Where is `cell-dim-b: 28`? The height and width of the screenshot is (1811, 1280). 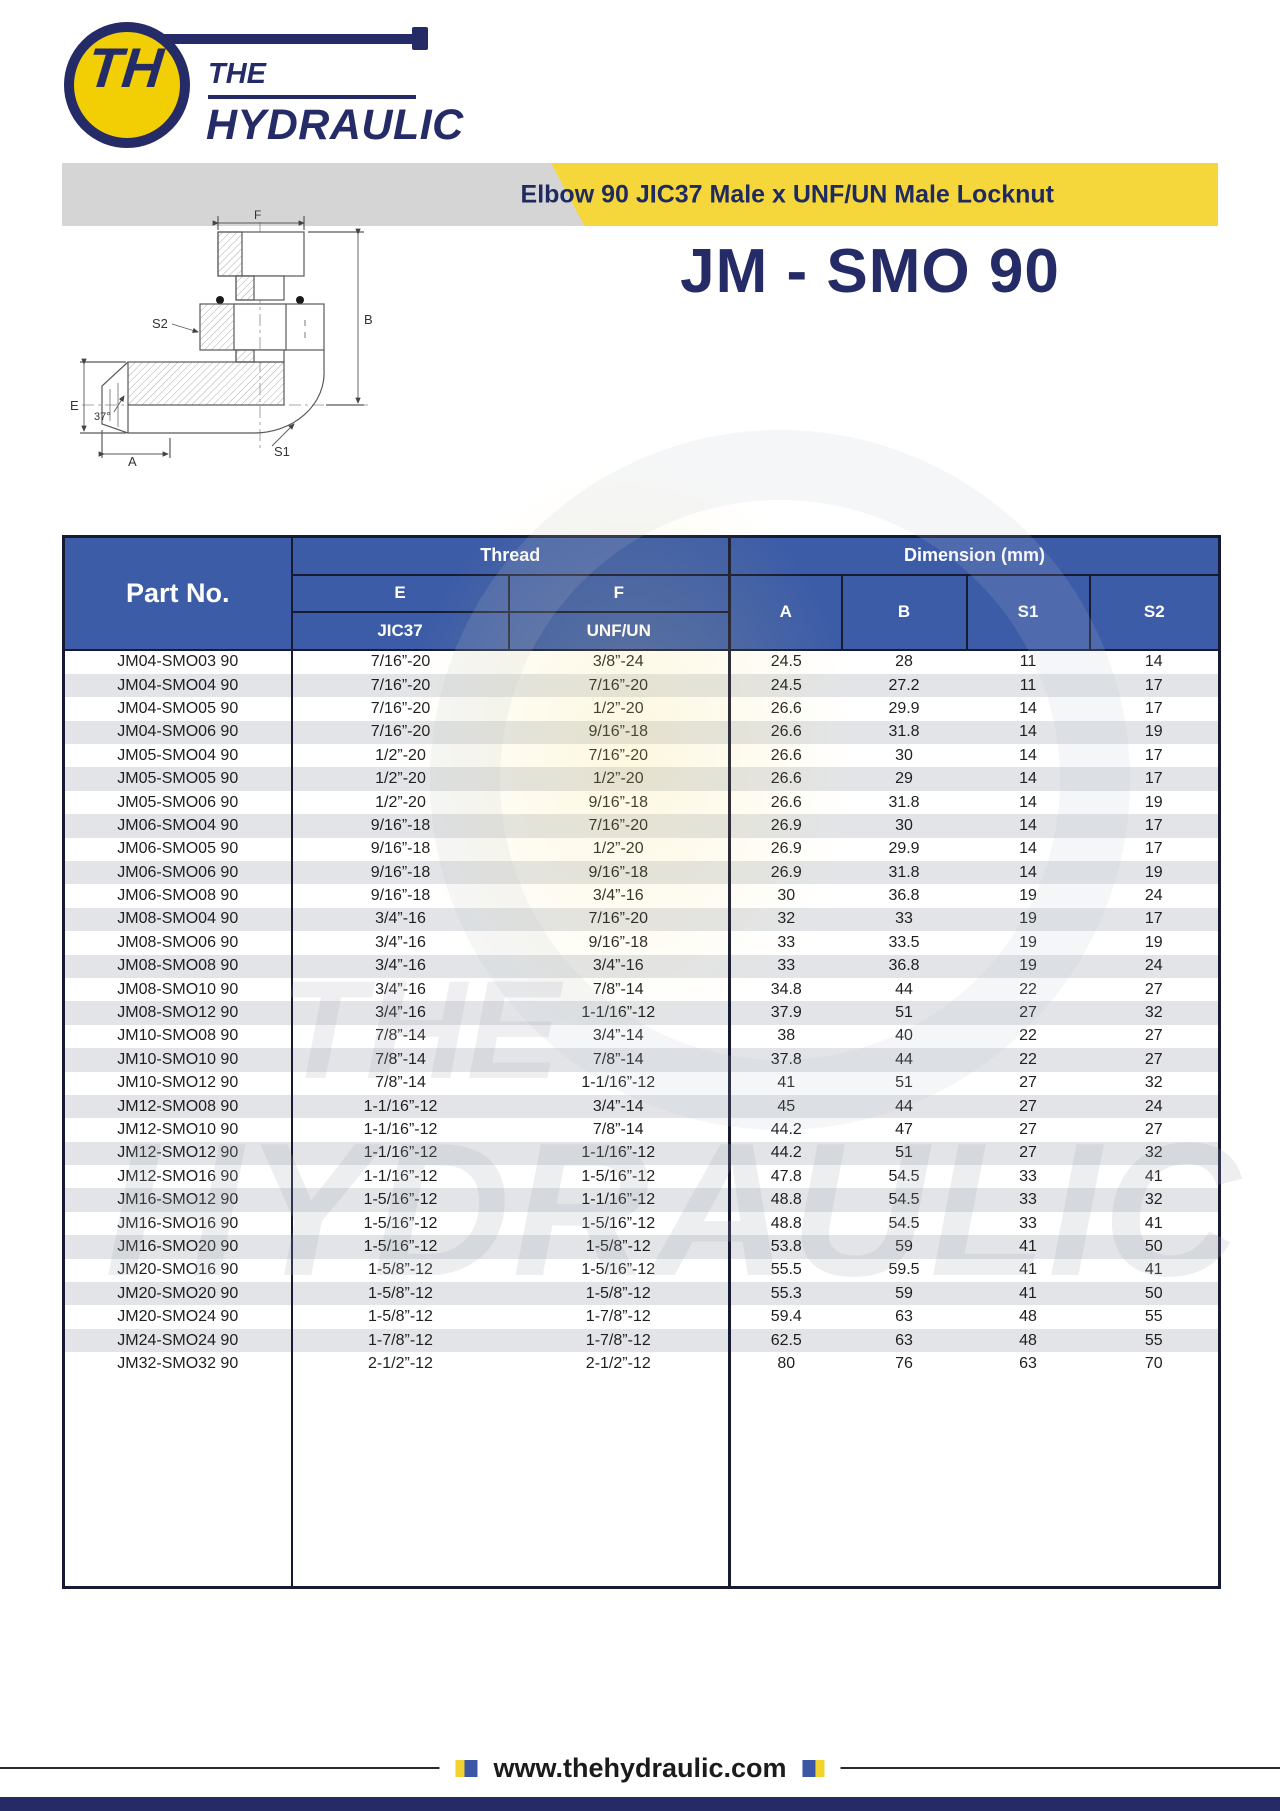
cell-dim-b: 28 is located at coordinates (904, 662).